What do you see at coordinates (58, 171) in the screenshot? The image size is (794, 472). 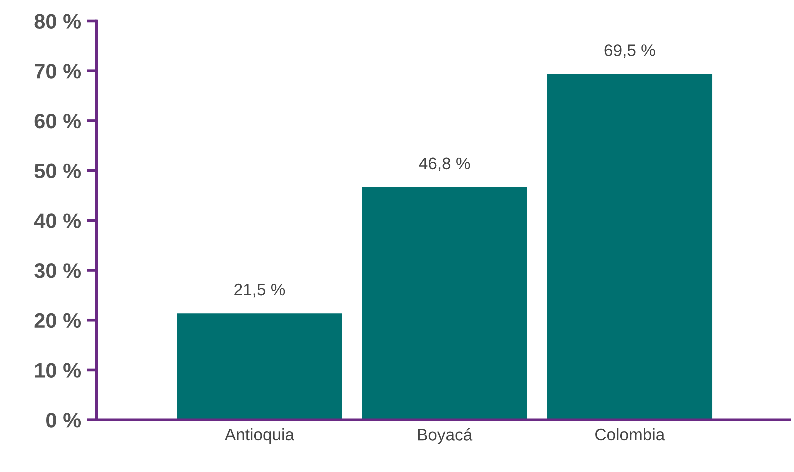 I see `y-tick-label: 50 %` at bounding box center [58, 171].